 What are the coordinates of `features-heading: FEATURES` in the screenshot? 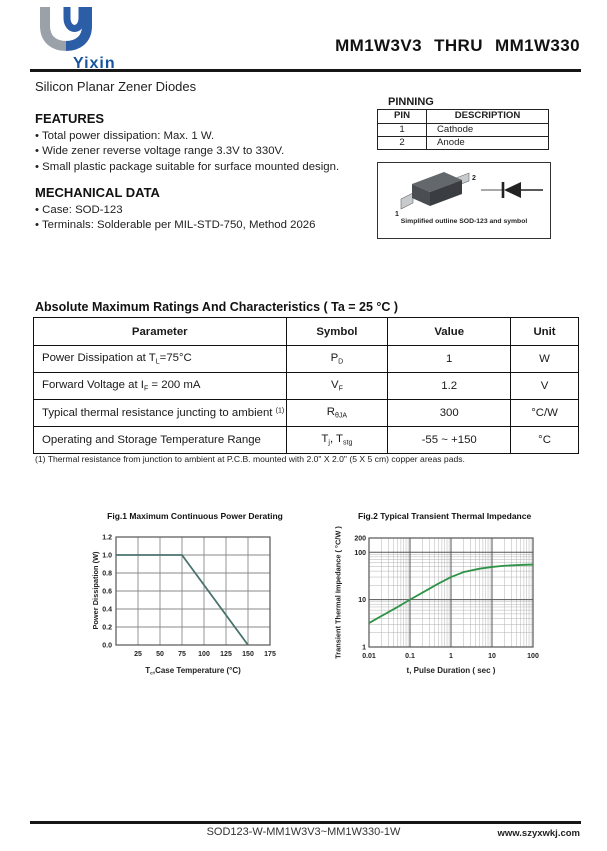 It's located at (70, 118).